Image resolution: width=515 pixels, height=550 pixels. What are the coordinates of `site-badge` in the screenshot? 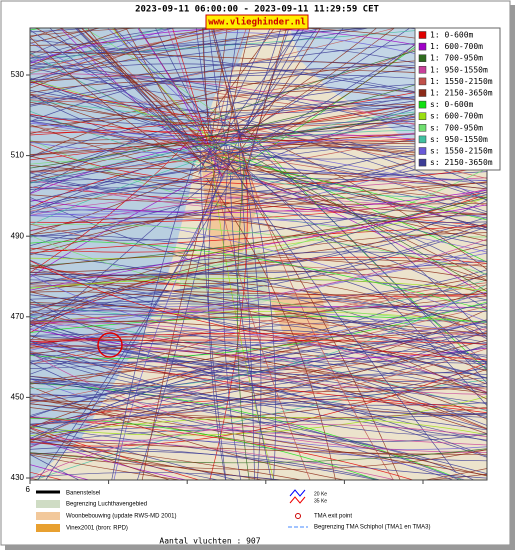 It's located at (257, 22).